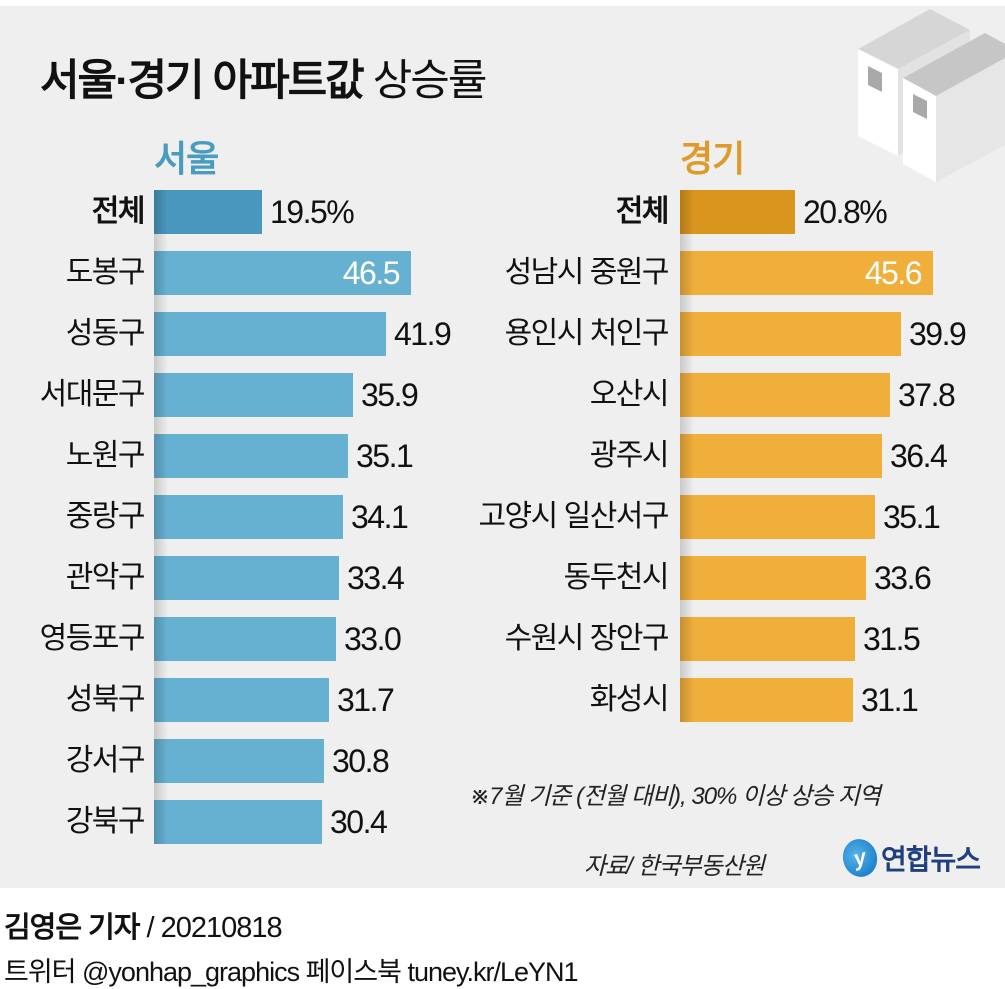 The image size is (1005, 989). Describe the element at coordinates (118, 211) in the screenshot. I see `seoul-category-label: 전체` at that location.